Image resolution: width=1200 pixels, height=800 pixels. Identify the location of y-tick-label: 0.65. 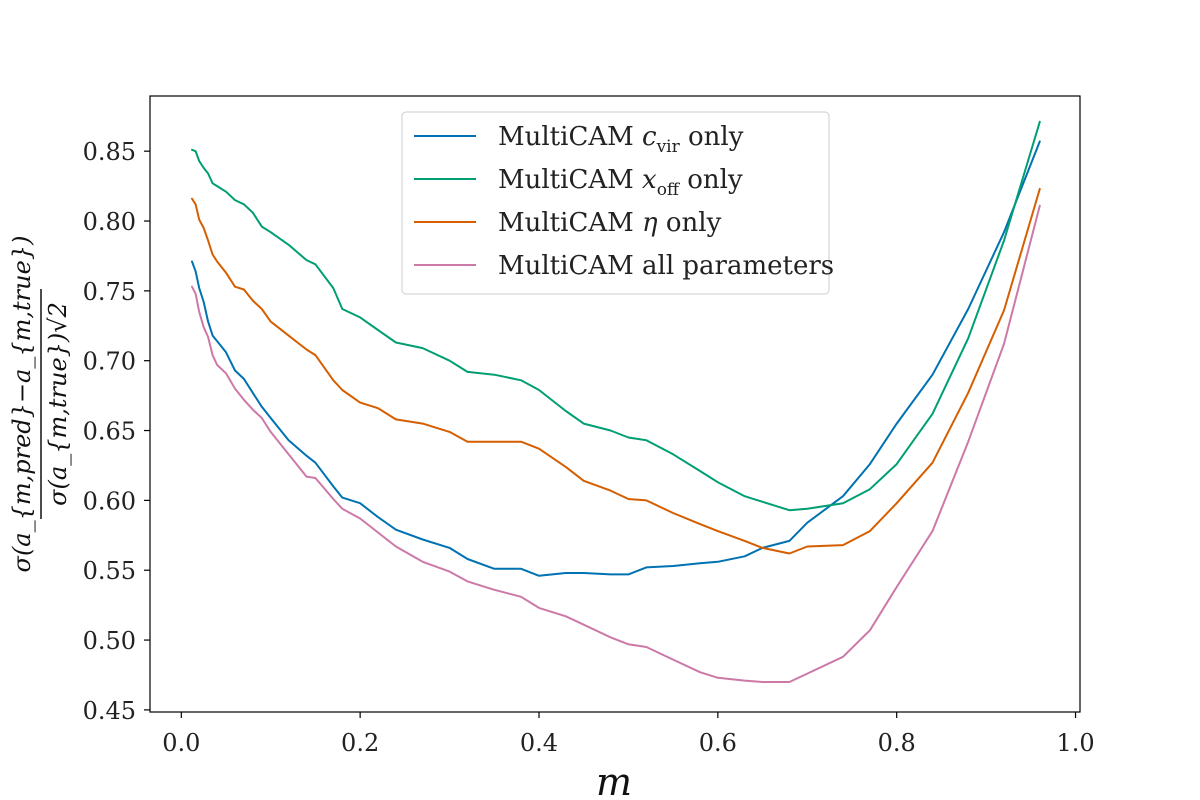
(109, 432).